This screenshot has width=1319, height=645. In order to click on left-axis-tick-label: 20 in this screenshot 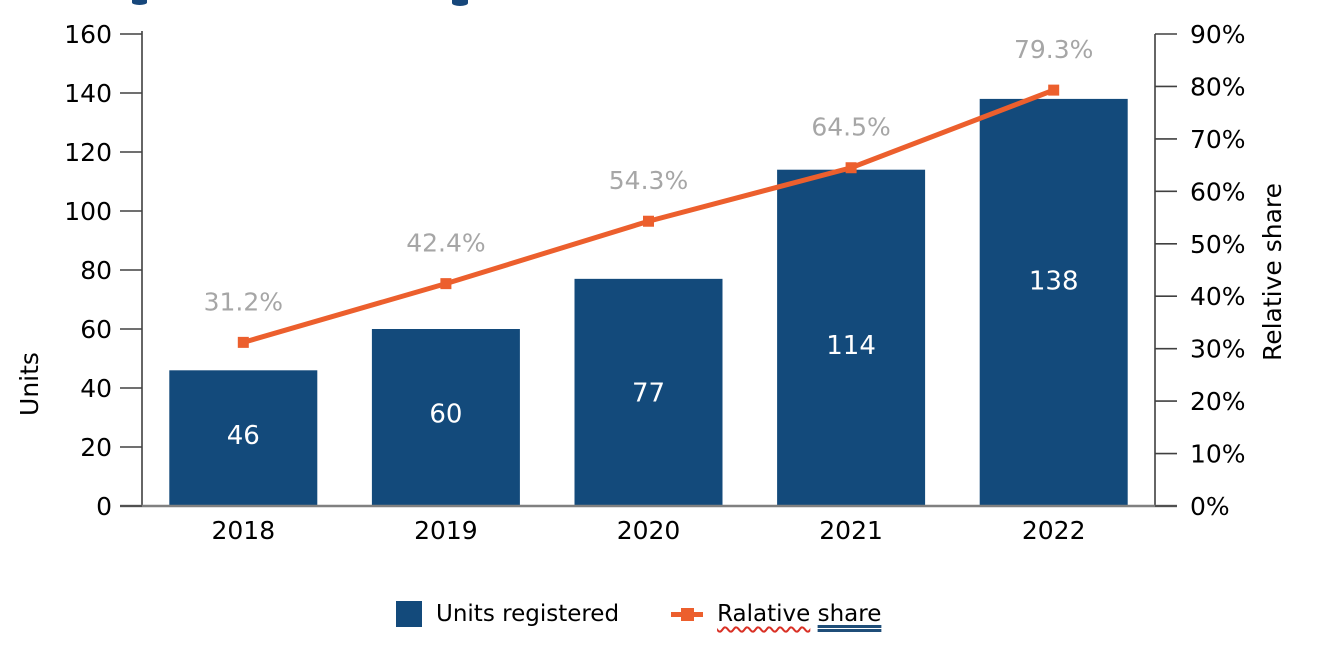, I will do `click(96, 447)`.